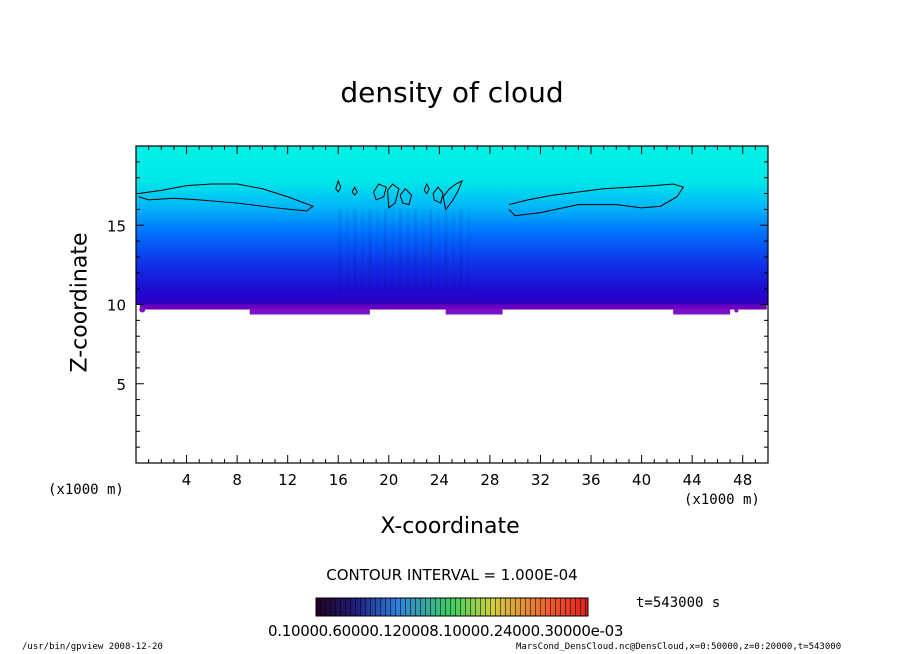 Image resolution: width=904 pixels, height=654 pixels. Describe the element at coordinates (121, 385) in the screenshot. I see `y-tick-label: 5` at that location.